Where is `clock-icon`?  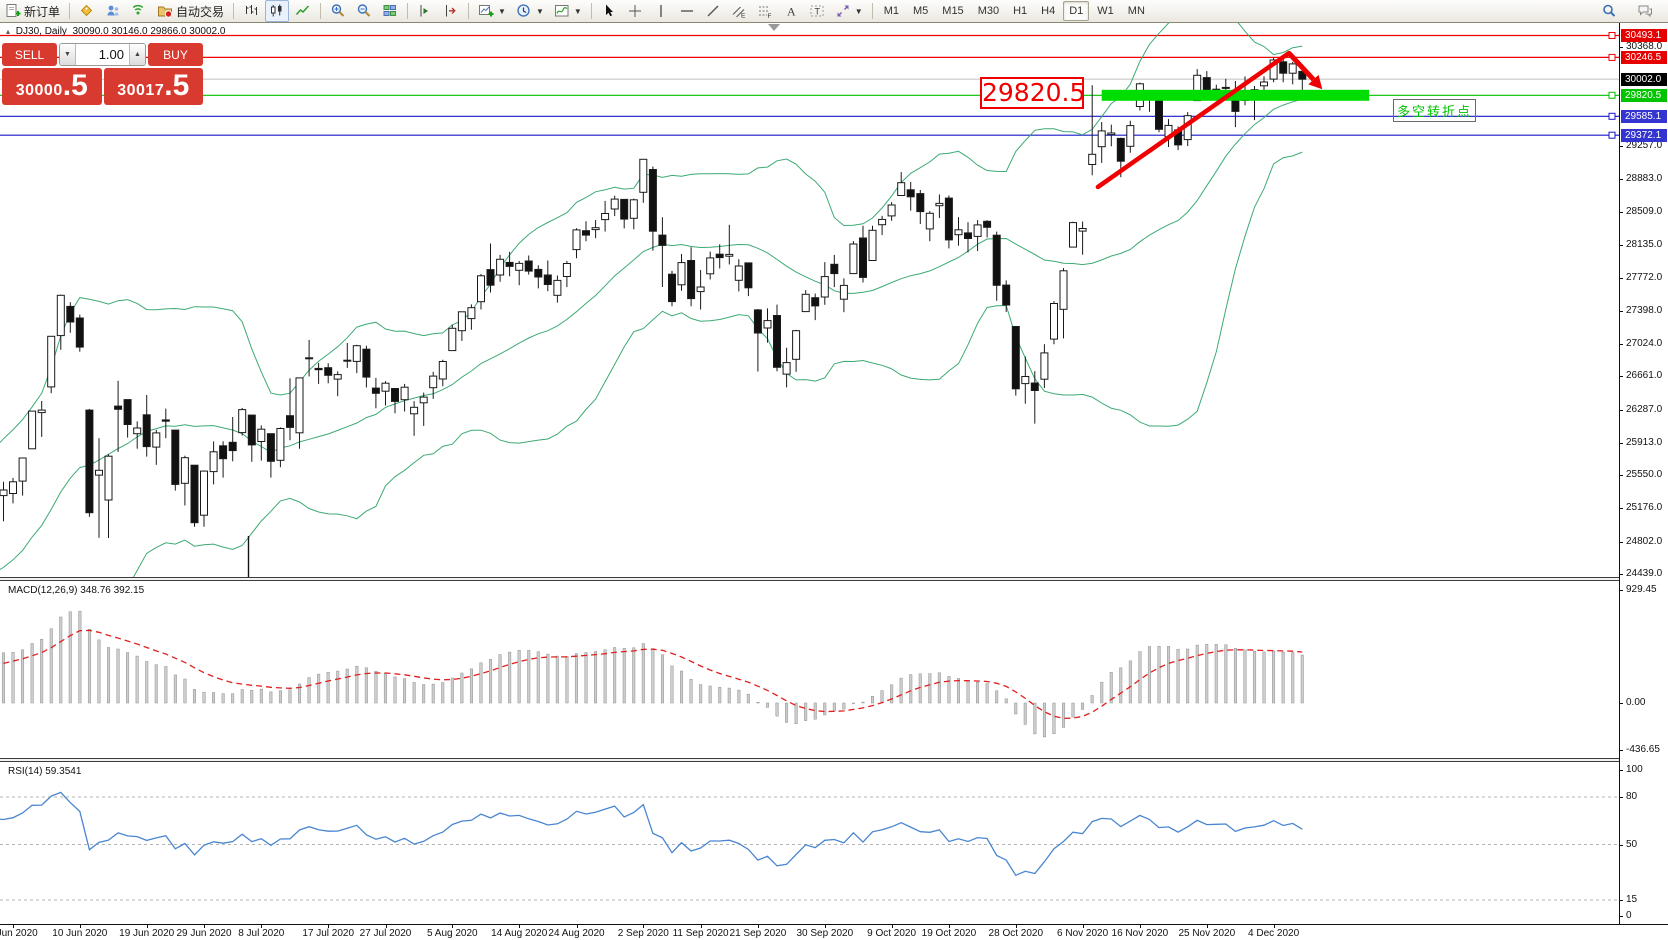 clock-icon is located at coordinates (524, 11).